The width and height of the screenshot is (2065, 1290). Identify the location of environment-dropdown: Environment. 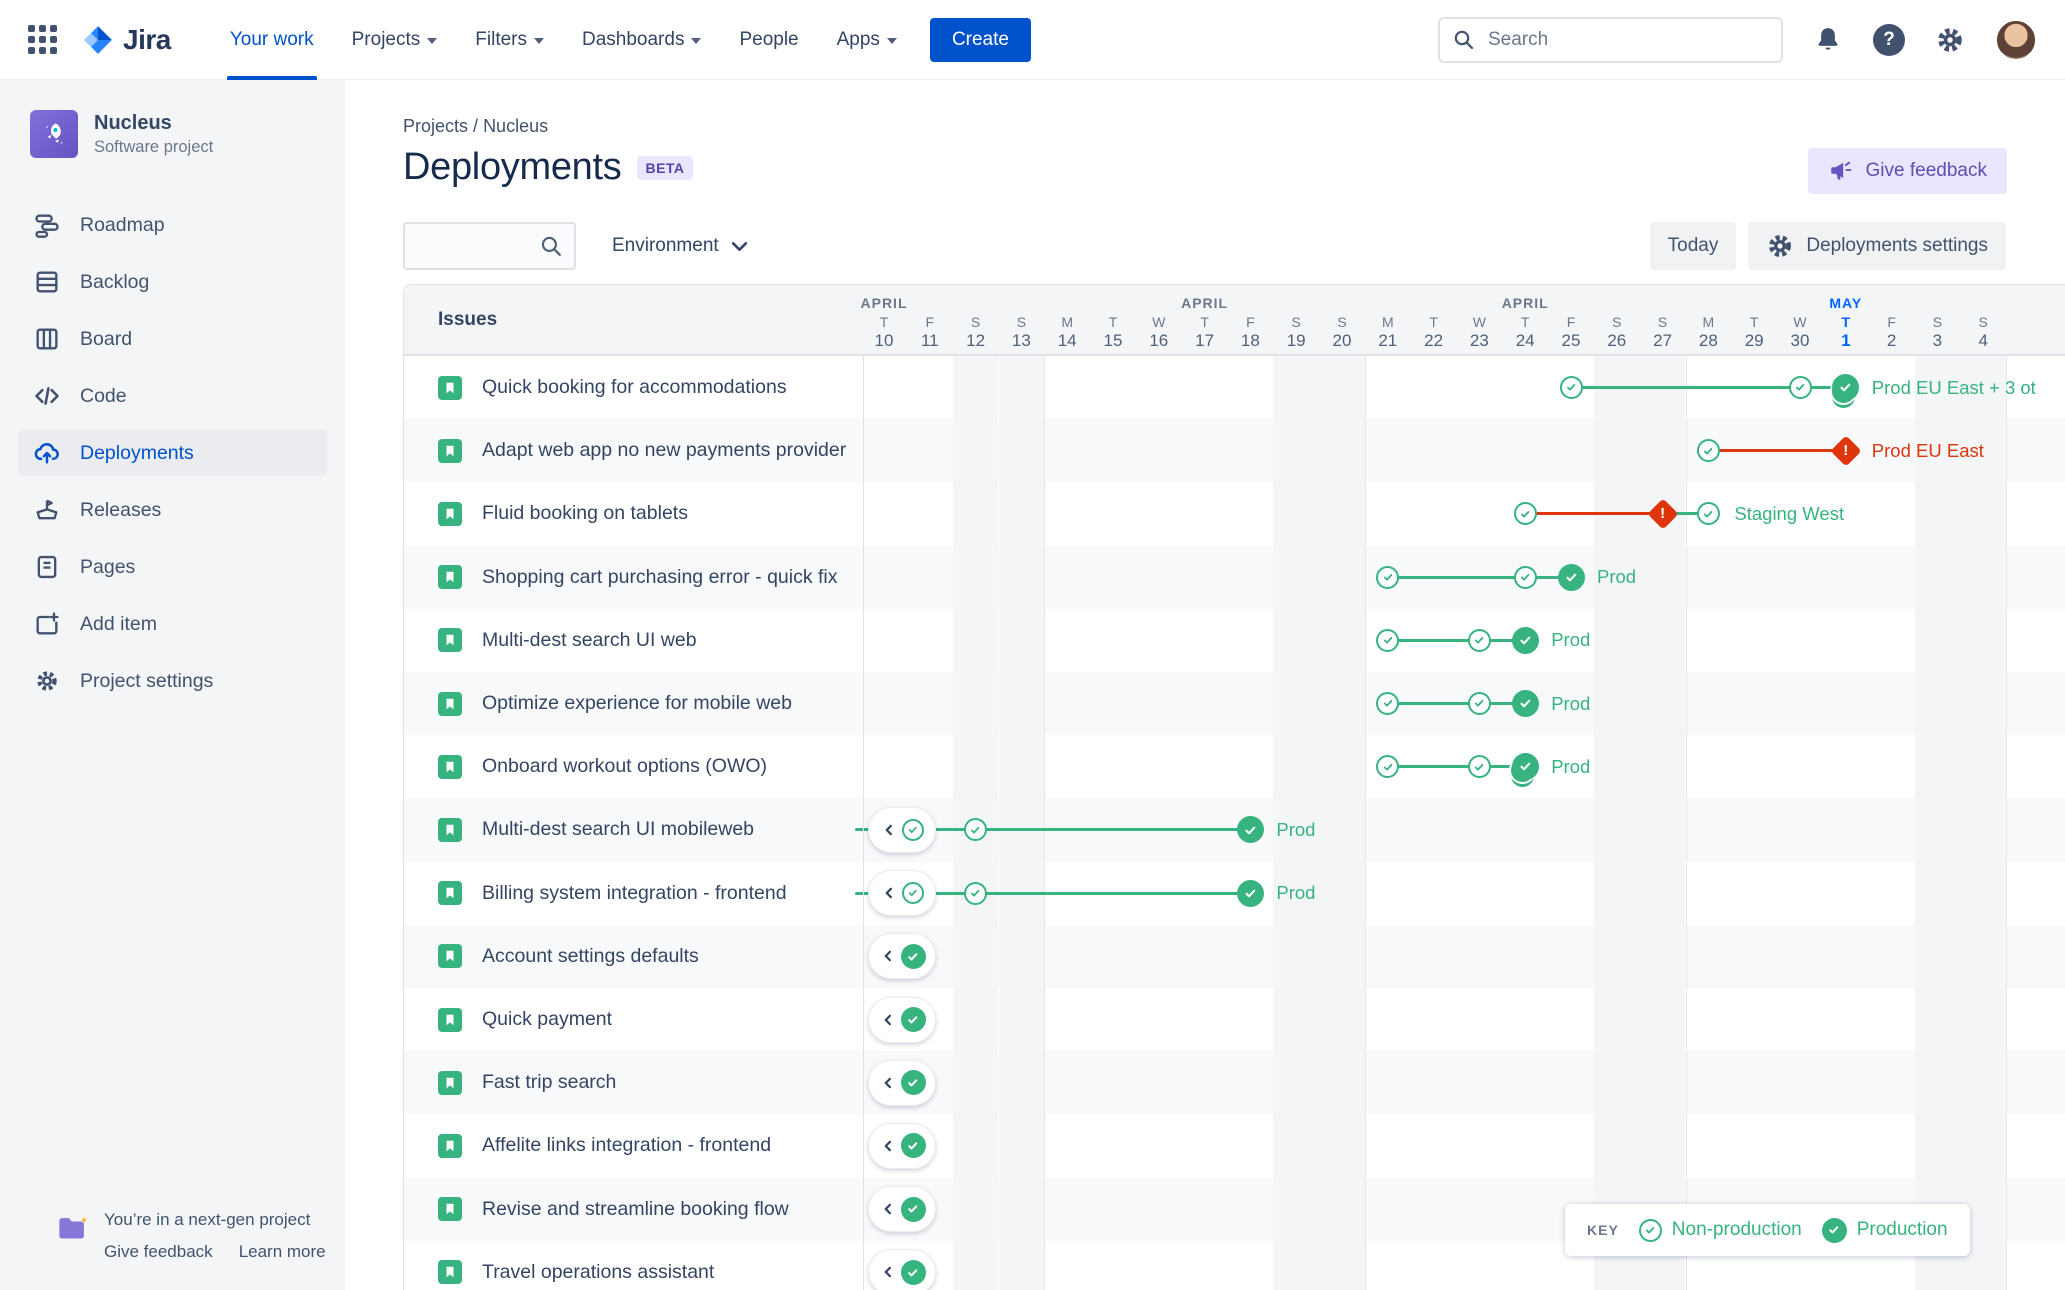
(680, 246).